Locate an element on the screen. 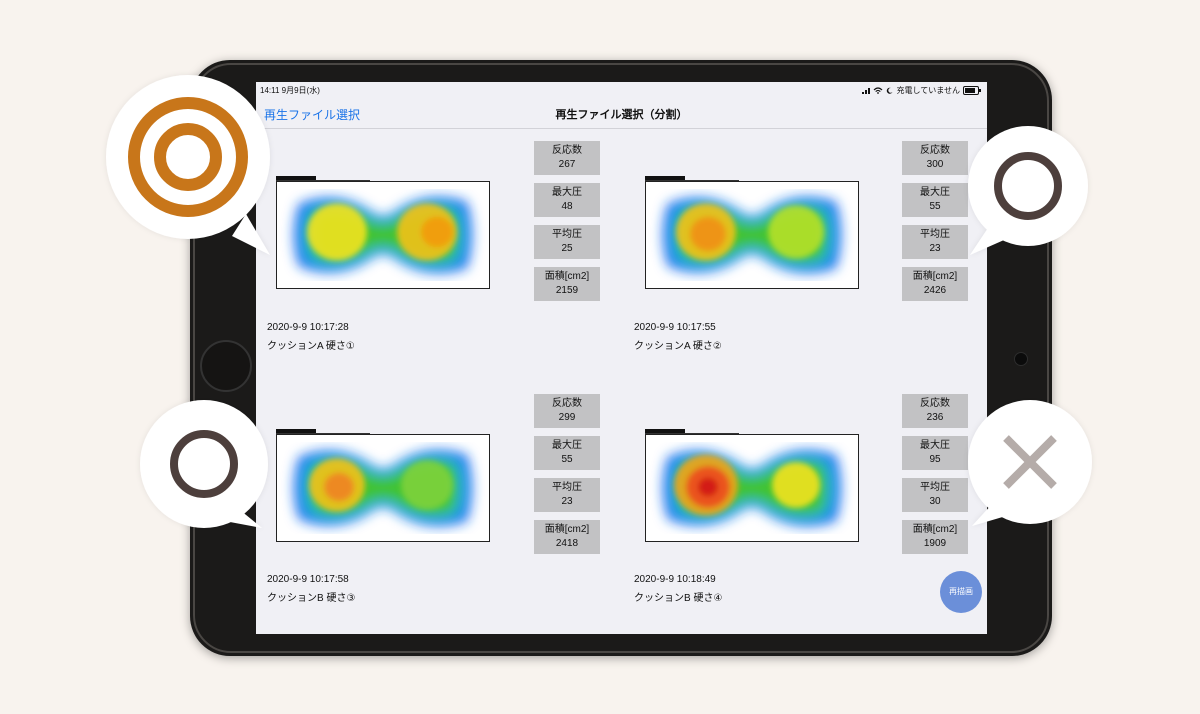  record-timestamp: 2020-9-9 10:17:58 is located at coordinates (308, 579).